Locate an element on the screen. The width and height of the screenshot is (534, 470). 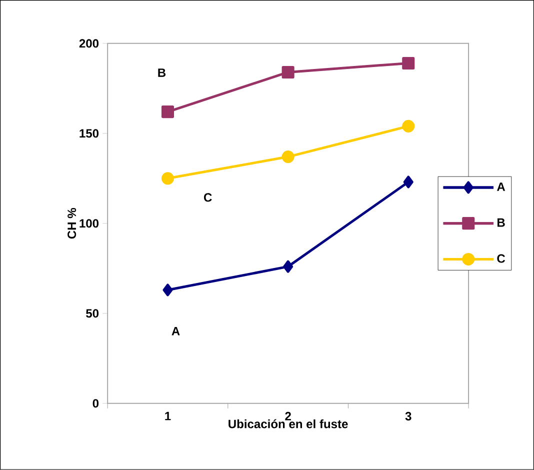
y-tick-label: 100 is located at coordinates (89, 223).